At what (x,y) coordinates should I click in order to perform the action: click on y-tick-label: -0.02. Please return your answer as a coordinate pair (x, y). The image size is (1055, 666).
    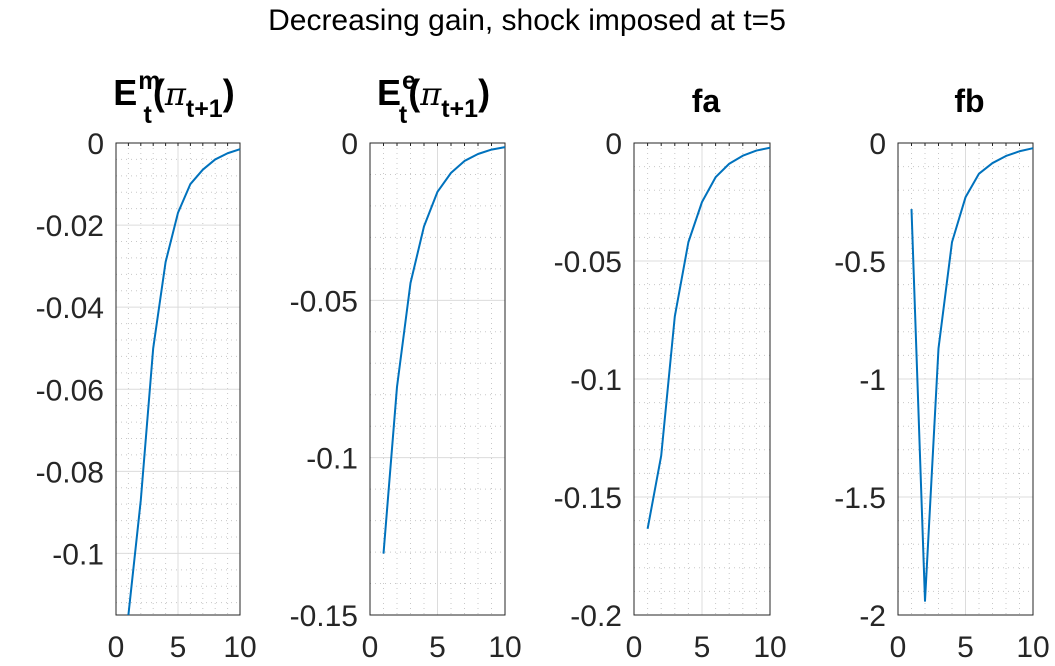
    Looking at the image, I should click on (70, 226).